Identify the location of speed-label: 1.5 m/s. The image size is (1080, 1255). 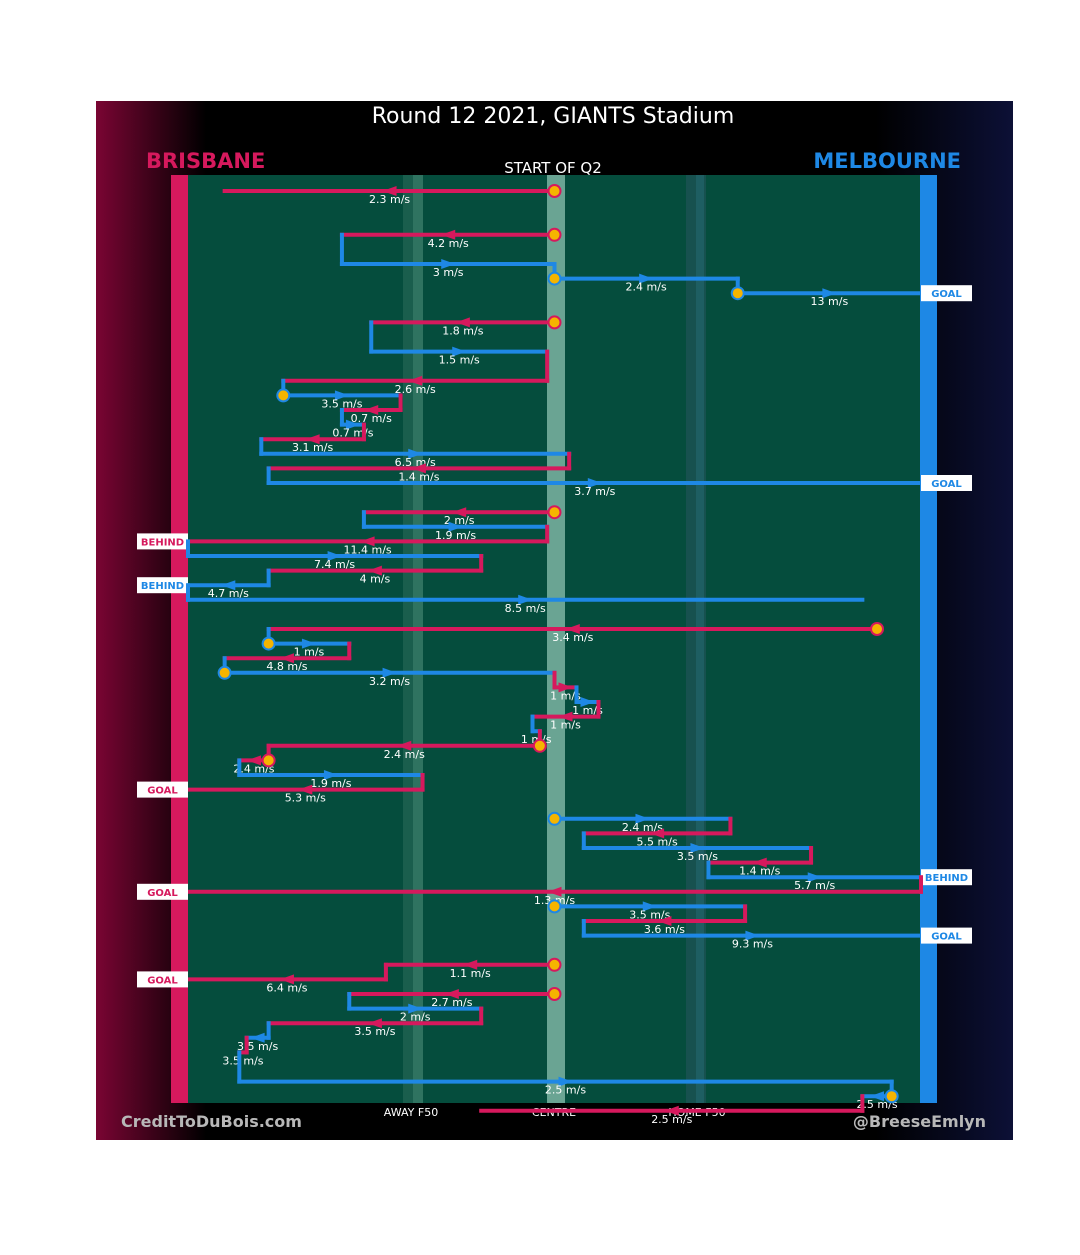
(459, 360).